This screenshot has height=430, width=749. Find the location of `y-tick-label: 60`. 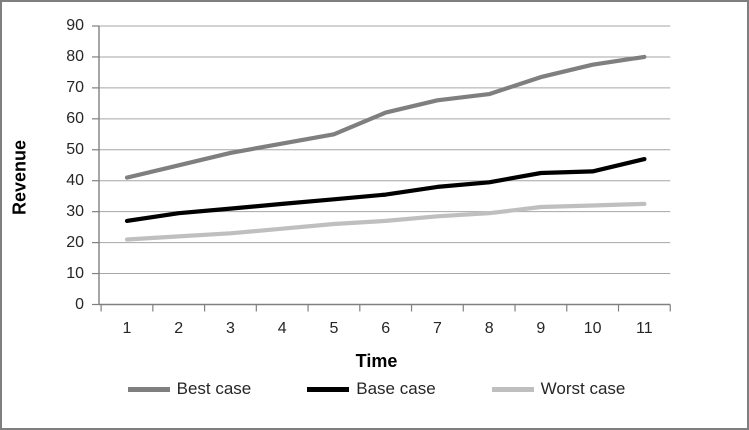

y-tick-label: 60 is located at coordinates (75, 118).